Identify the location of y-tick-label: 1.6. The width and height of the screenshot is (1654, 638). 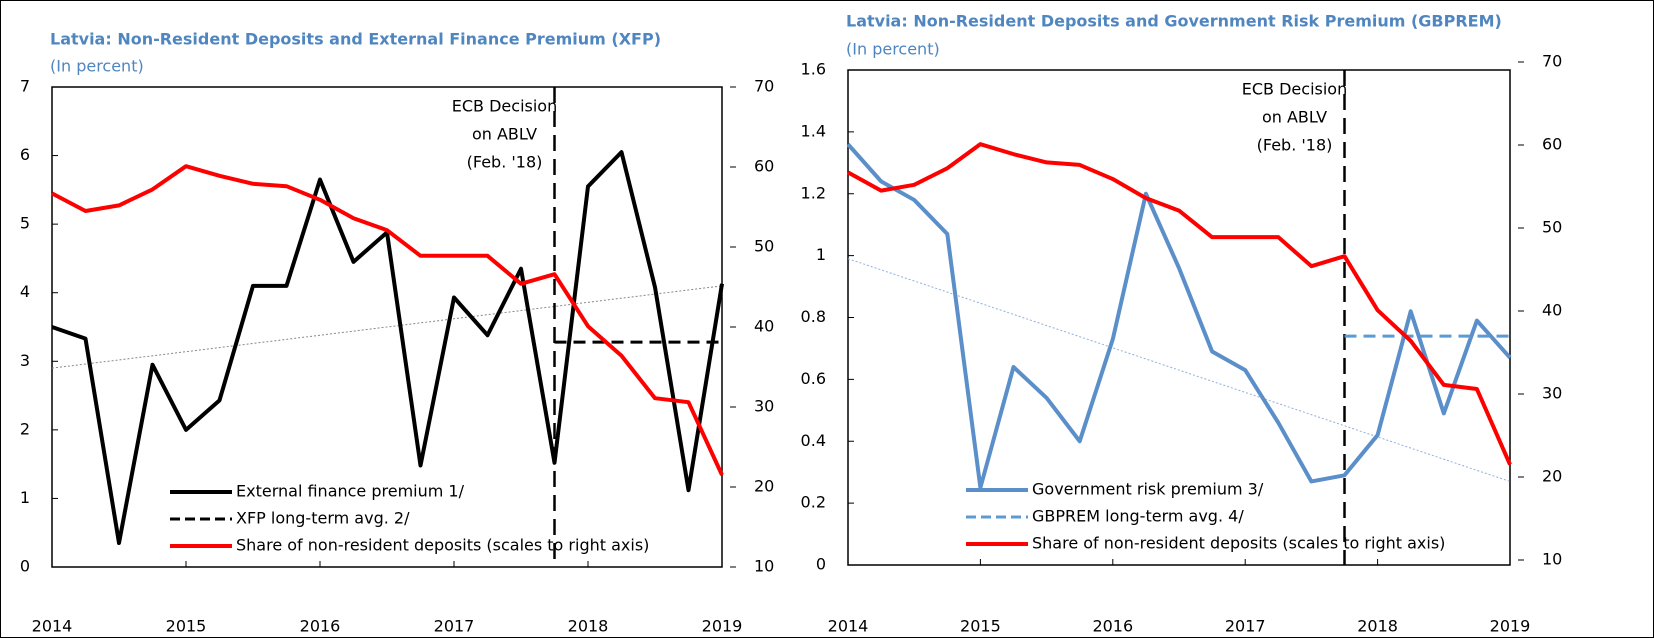
(813, 69).